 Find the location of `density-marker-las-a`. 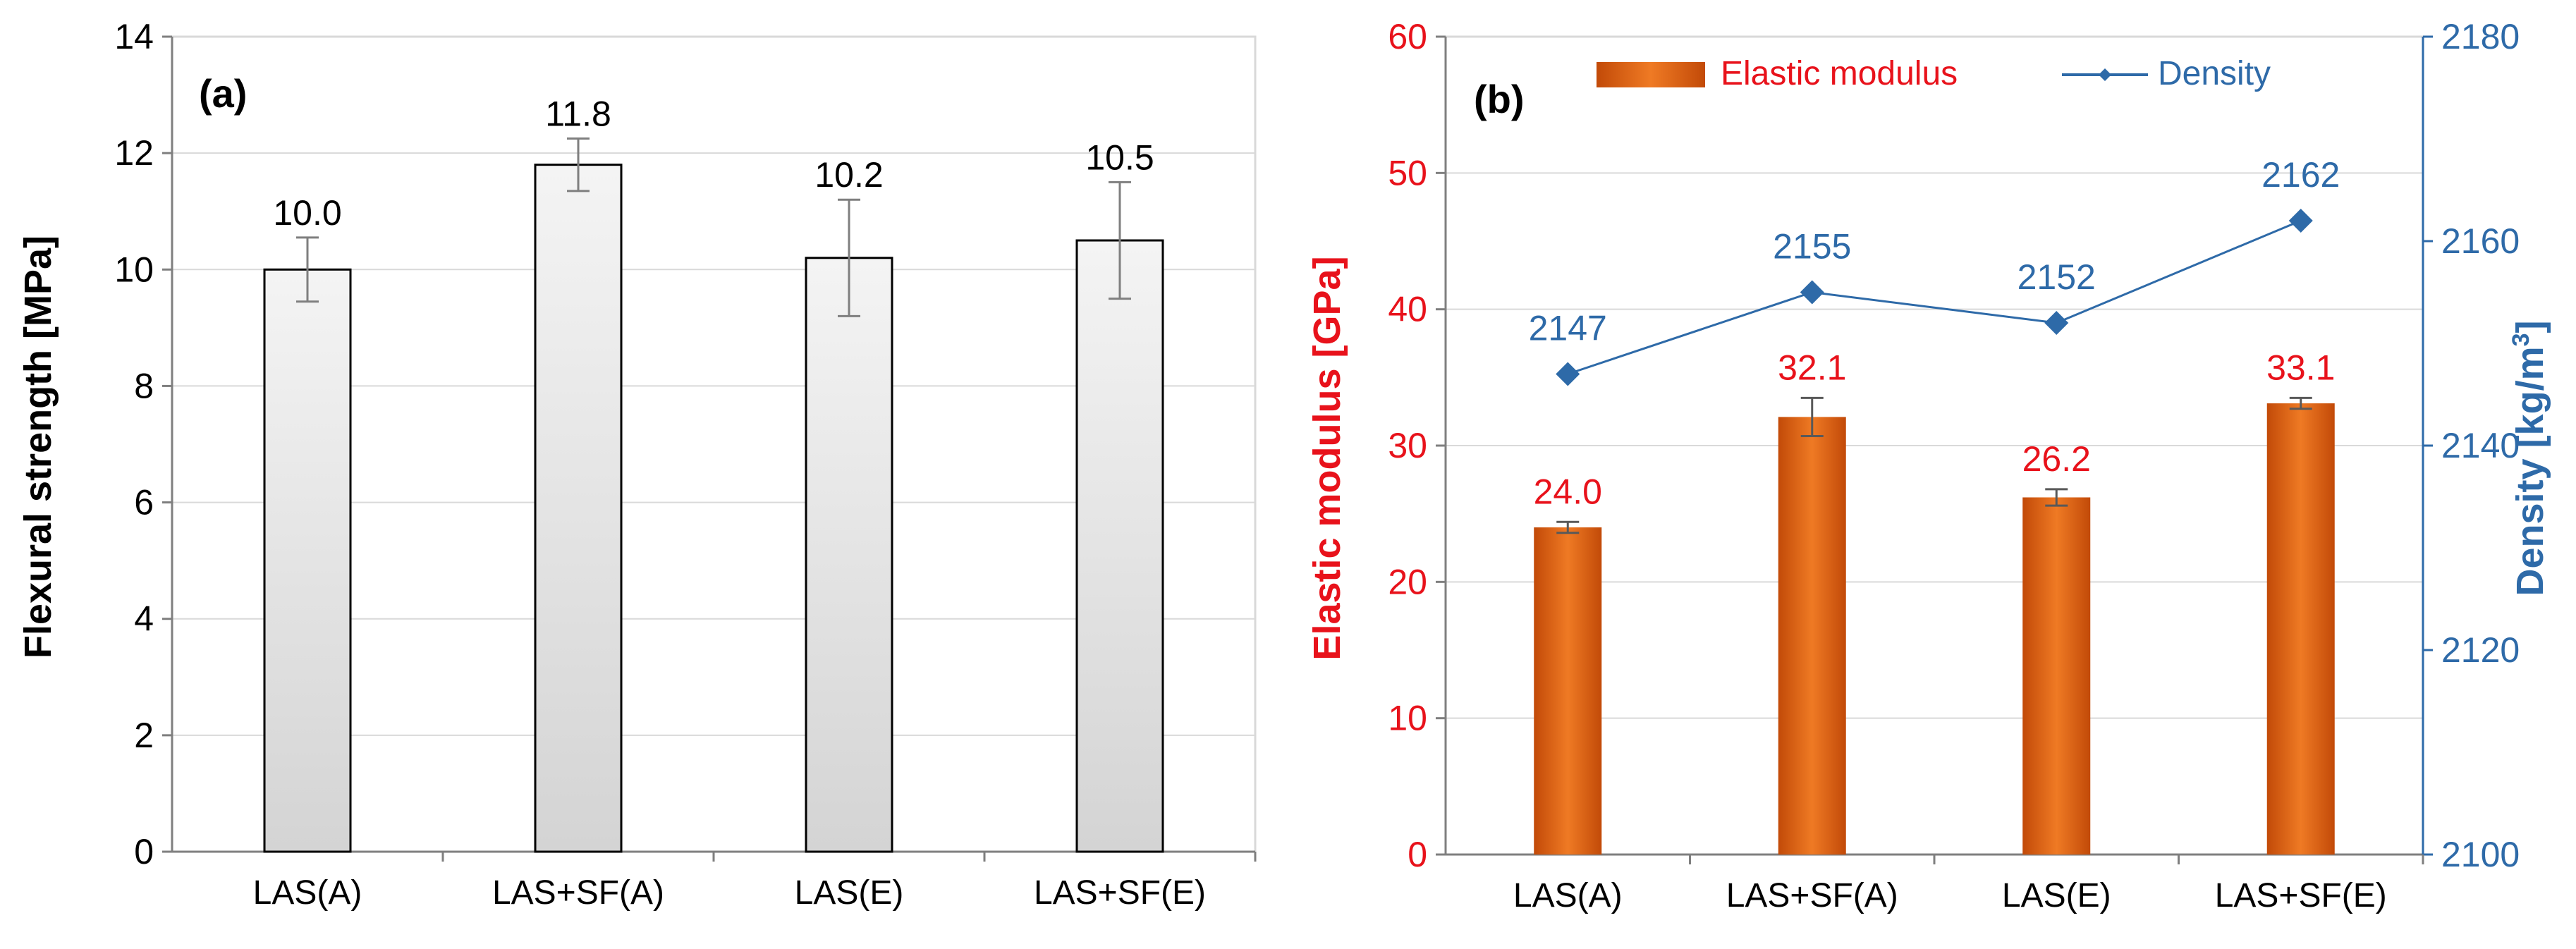

density-marker-las-a is located at coordinates (1568, 374).